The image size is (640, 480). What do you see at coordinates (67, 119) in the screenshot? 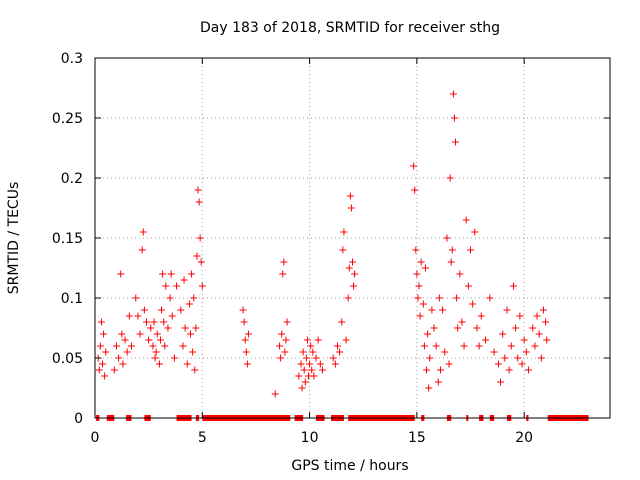
I see `y-tick-label: 0.25` at bounding box center [67, 119].